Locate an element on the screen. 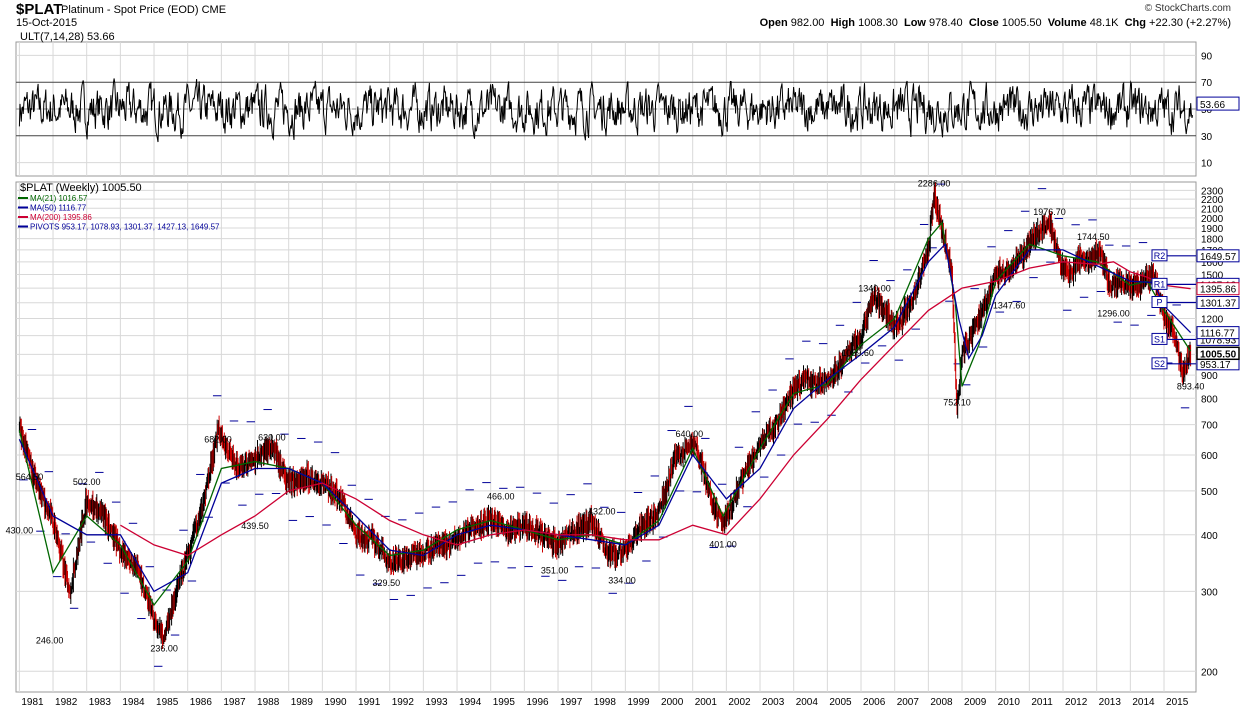 This screenshot has height=709, width=1240. x-tick-label: 2008 is located at coordinates (941, 702).